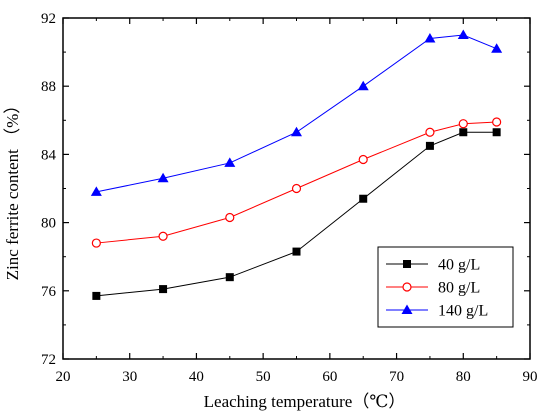  I want to click on y-tick-label: 80, so click(48, 224).